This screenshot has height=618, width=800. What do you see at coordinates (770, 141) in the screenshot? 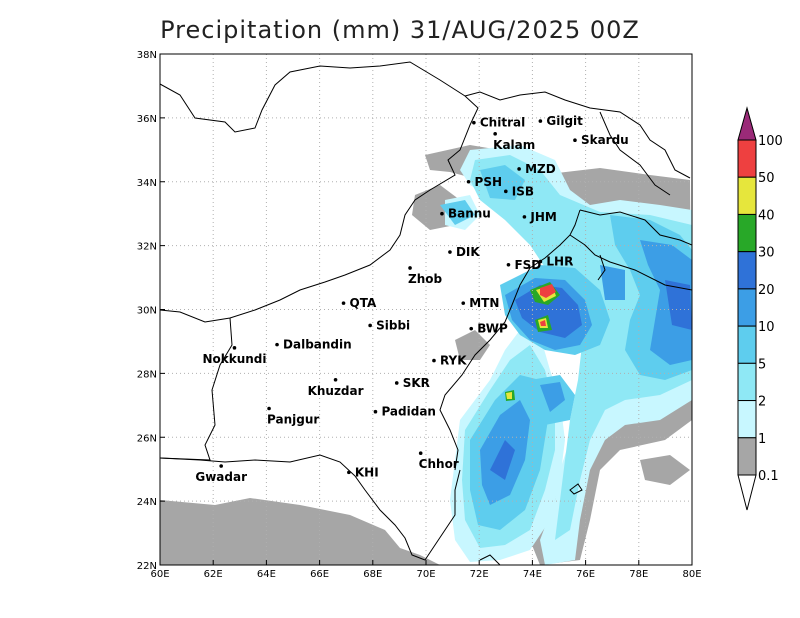
I see `colorbar-label: 100` at bounding box center [770, 141].